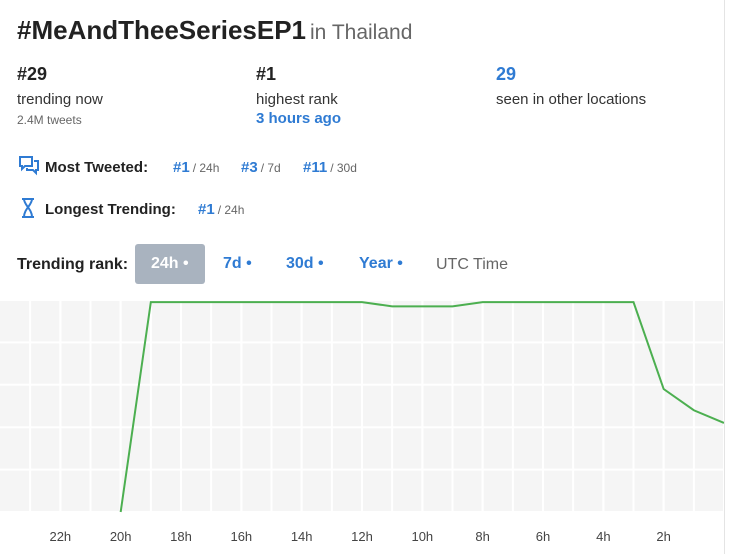 This screenshot has height=554, width=734. I want to click on stat-value: 29, so click(506, 74).